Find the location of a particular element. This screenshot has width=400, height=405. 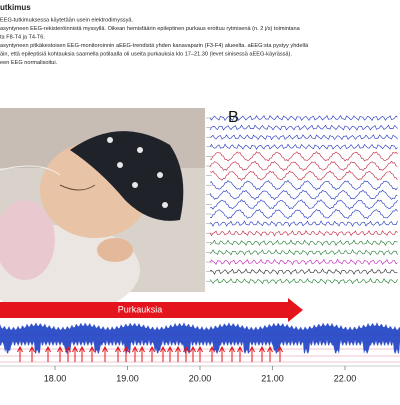

paragraph-line: ta F8-T4 ja T4-T6. is located at coordinates (22, 37).